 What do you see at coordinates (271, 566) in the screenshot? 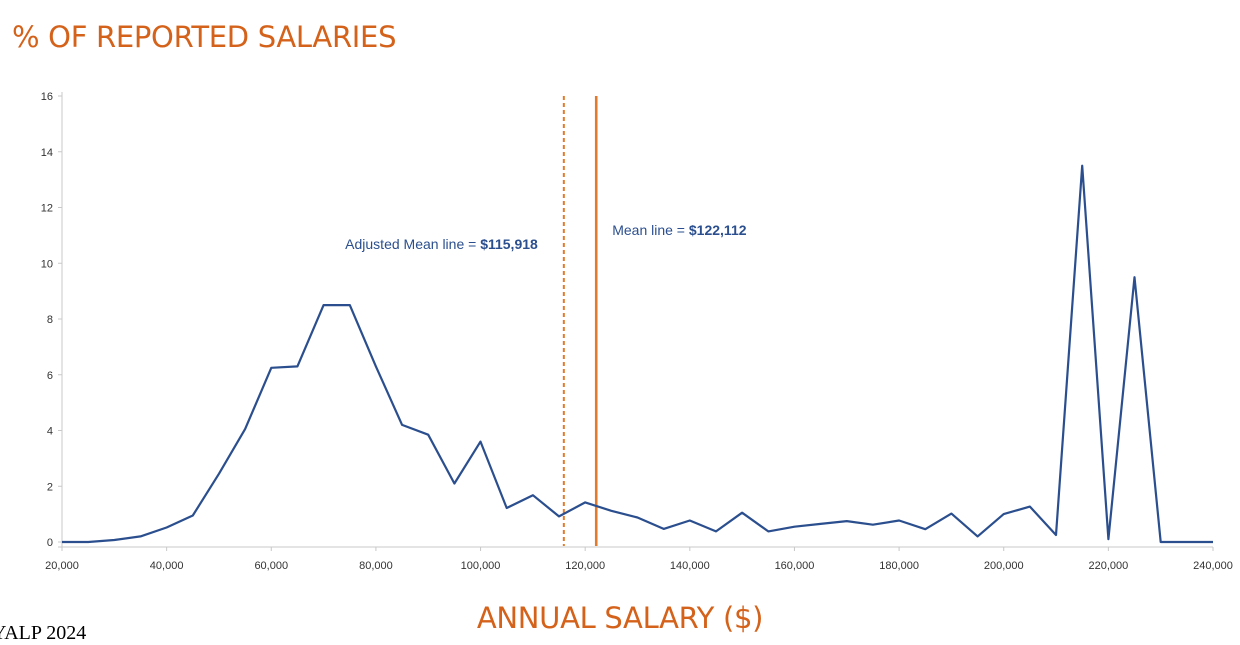
I see `x-tick-label: 60,000` at bounding box center [271, 566].